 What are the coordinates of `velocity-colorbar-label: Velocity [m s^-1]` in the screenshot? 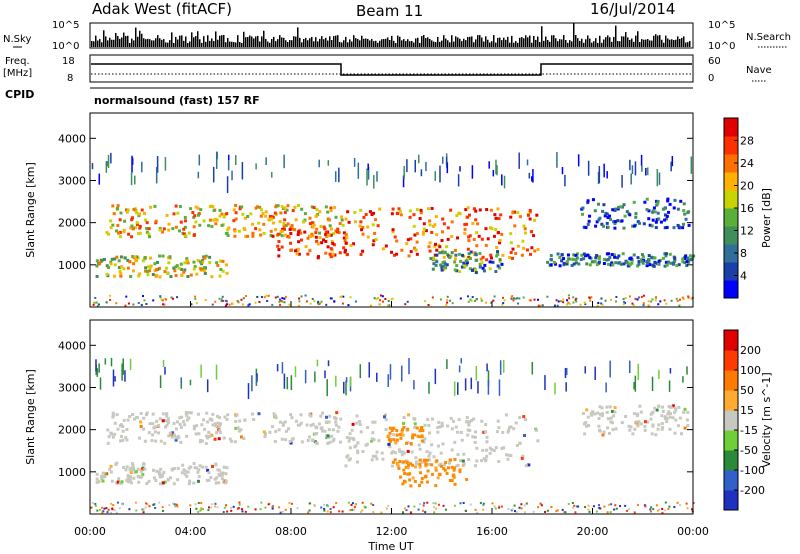 It's located at (766, 419).